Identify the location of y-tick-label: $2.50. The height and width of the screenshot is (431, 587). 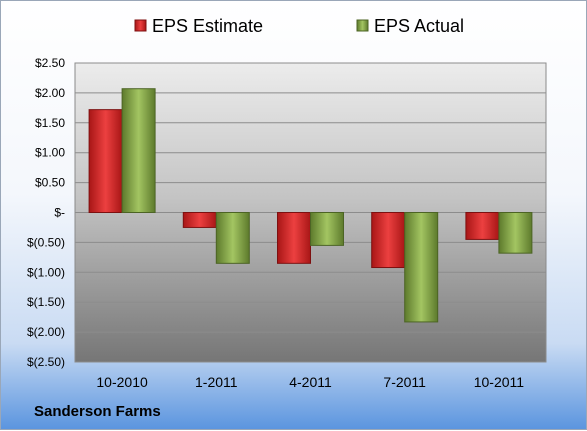
(50, 63).